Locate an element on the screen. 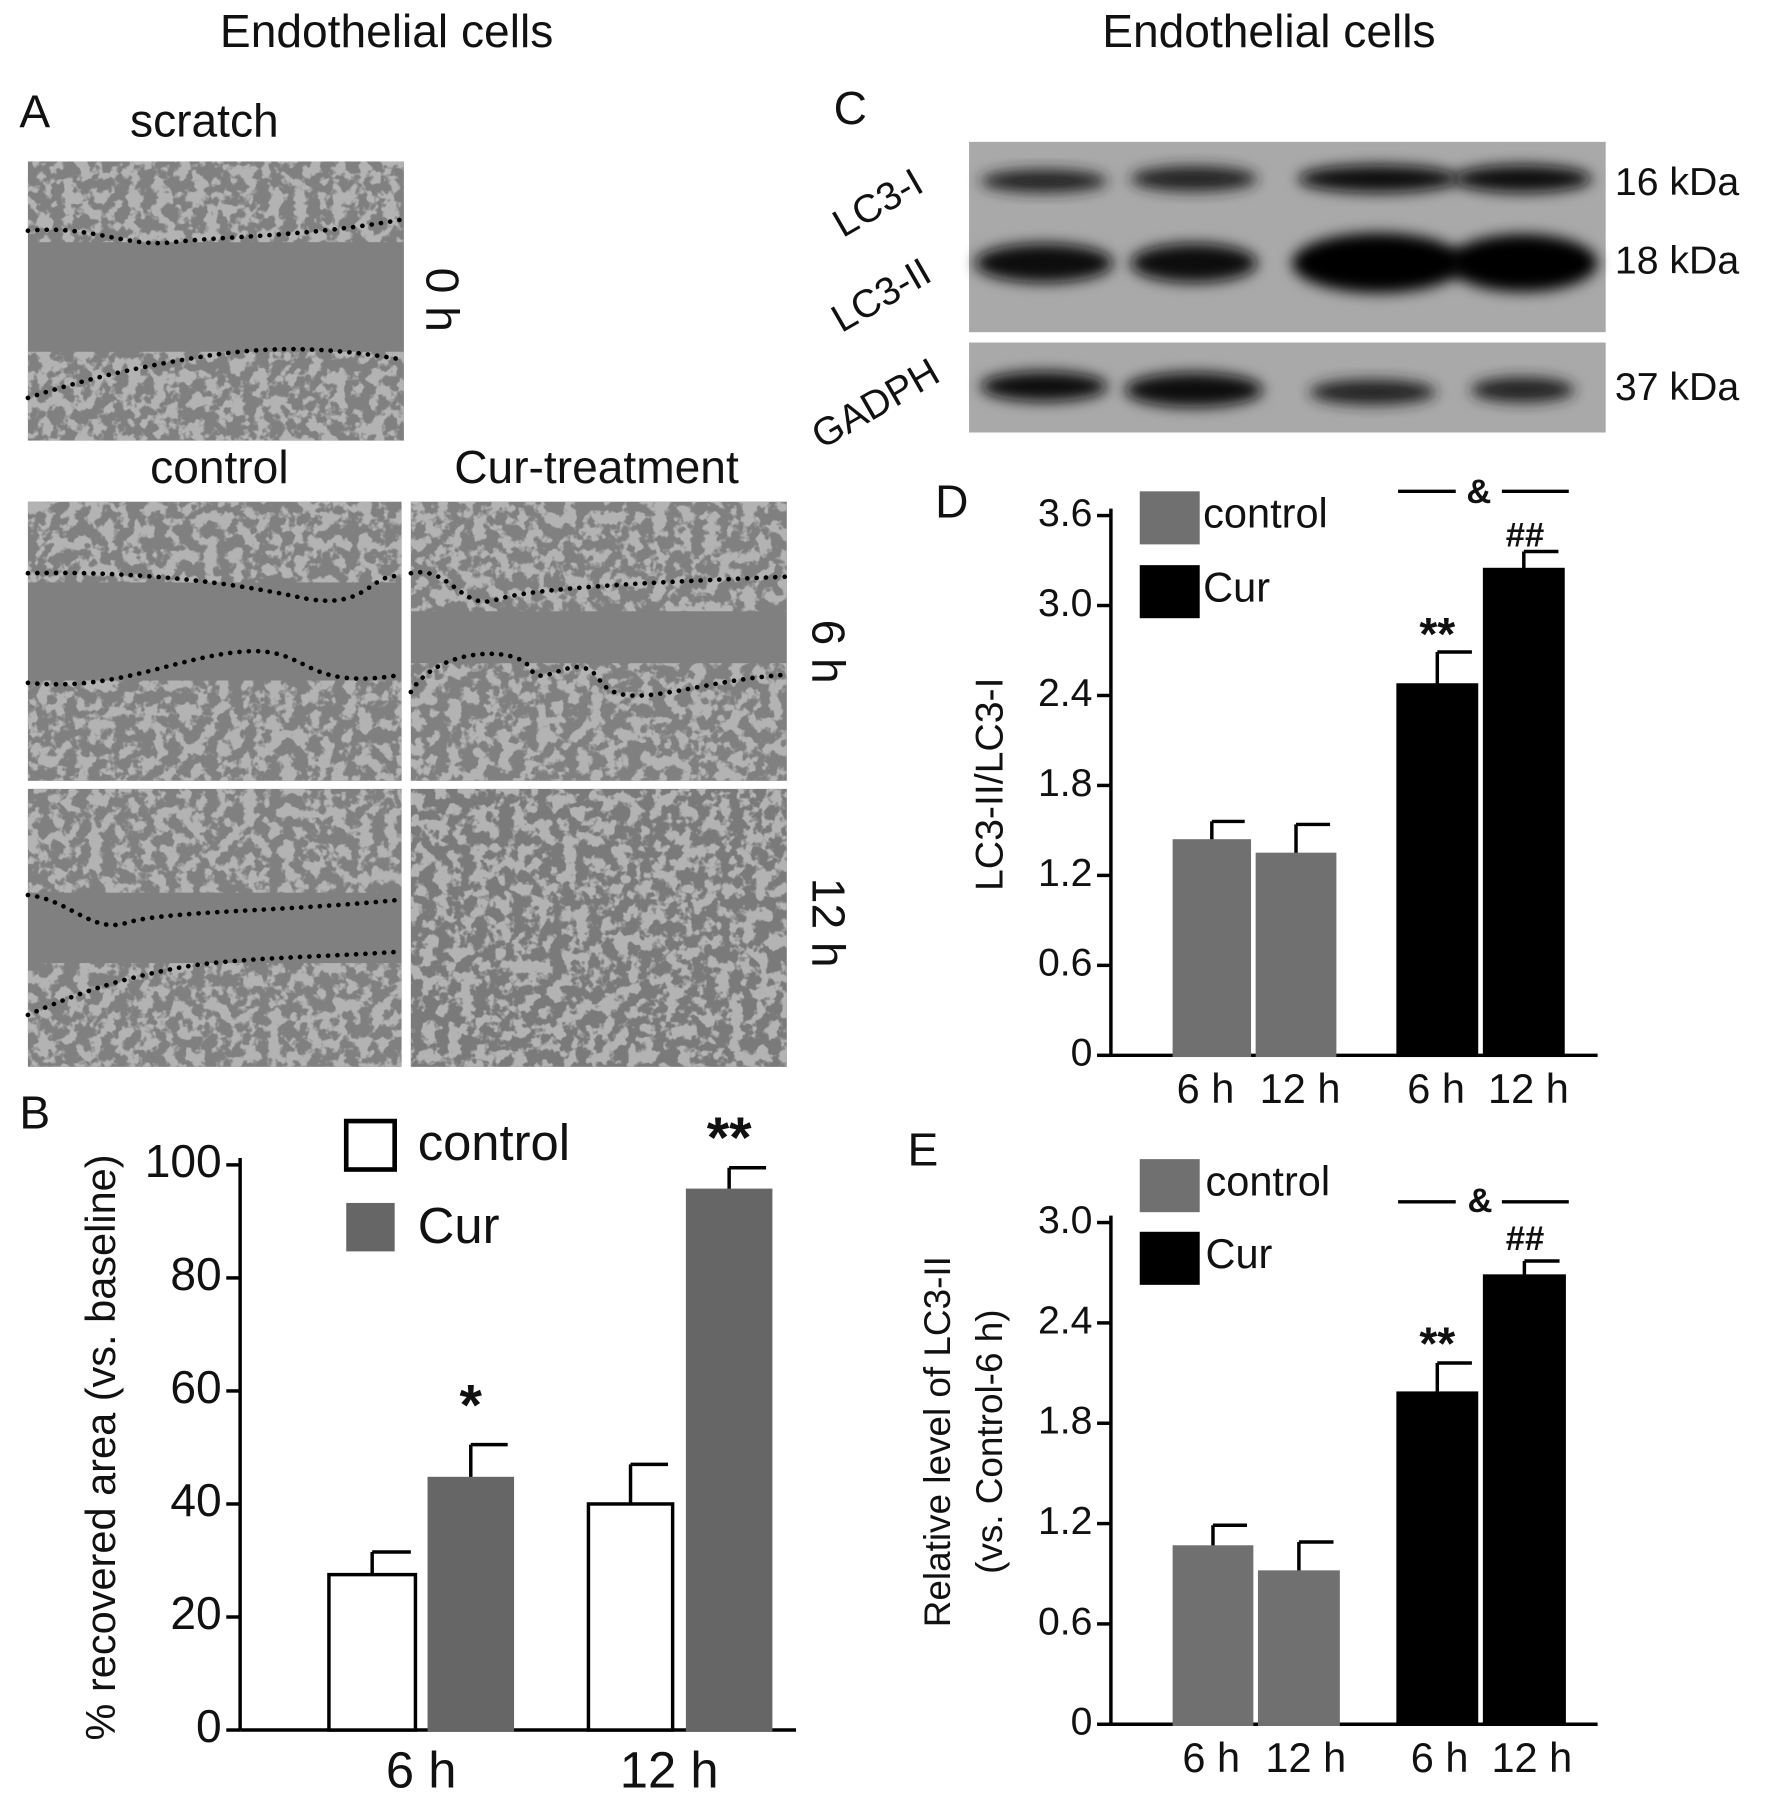 This screenshot has height=1805, width=1772. panel-label: E is located at coordinates (923, 1150).